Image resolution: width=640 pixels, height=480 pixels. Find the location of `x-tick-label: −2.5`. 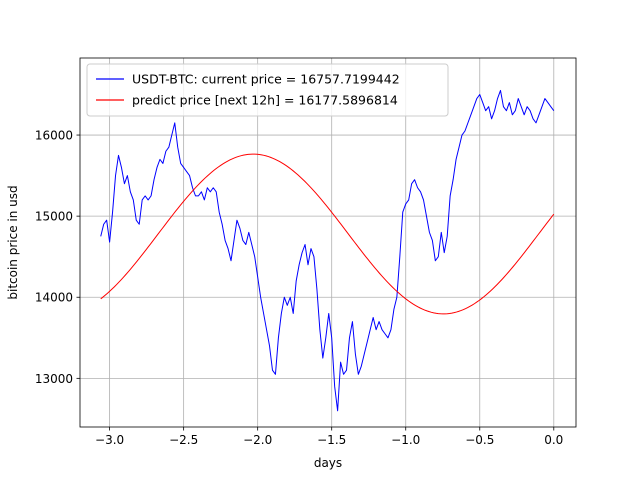

x-tick-label: −2.5 is located at coordinates (183, 440).